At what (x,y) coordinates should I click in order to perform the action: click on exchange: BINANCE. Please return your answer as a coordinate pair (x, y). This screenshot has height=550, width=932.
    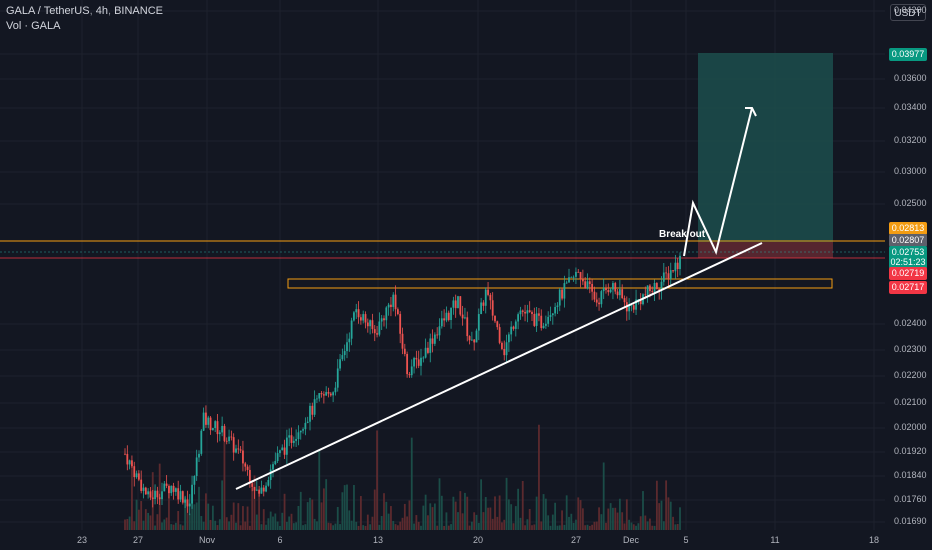
    Looking at the image, I should click on (138, 11).